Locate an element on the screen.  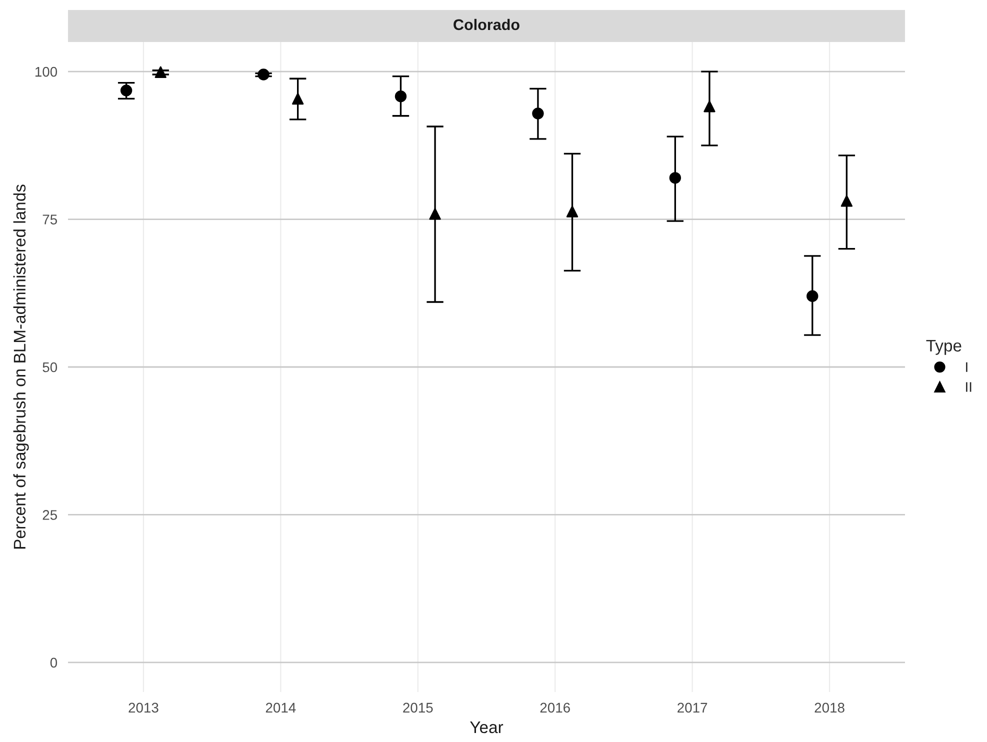
x-tick-label: 2018 is located at coordinates (829, 707).